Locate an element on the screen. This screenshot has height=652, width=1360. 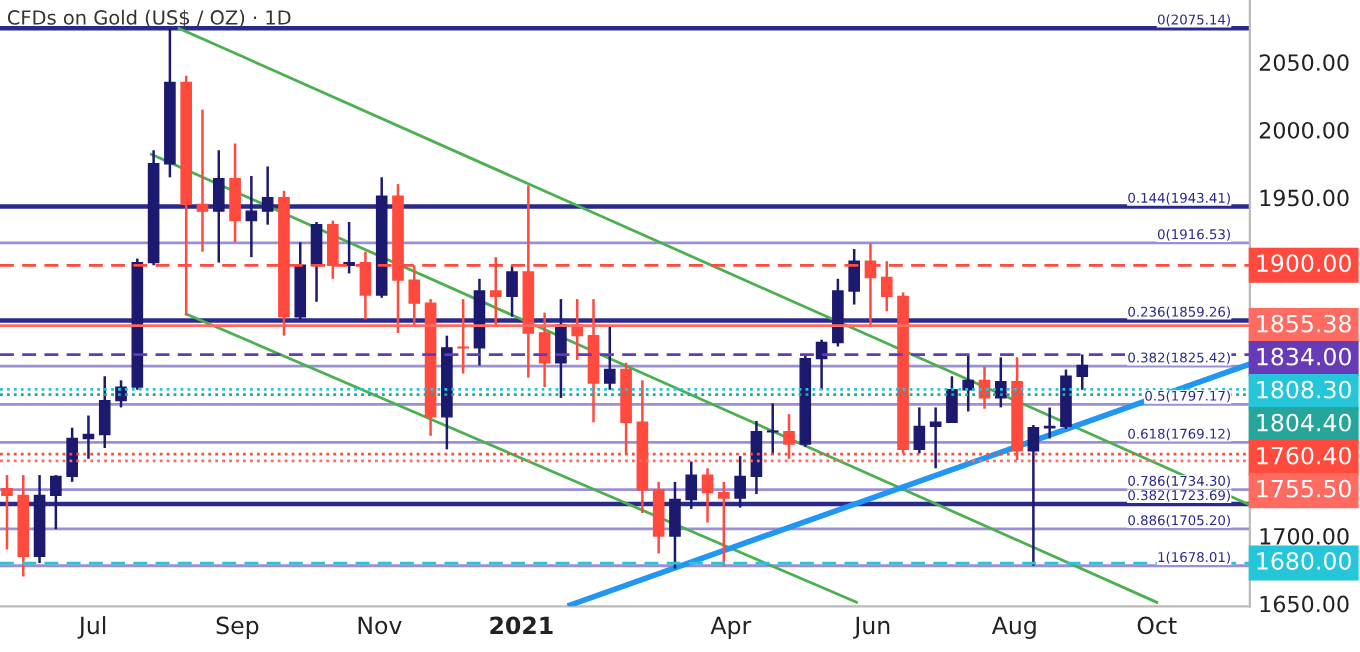
x-tick-label: Sep is located at coordinates (237, 627).